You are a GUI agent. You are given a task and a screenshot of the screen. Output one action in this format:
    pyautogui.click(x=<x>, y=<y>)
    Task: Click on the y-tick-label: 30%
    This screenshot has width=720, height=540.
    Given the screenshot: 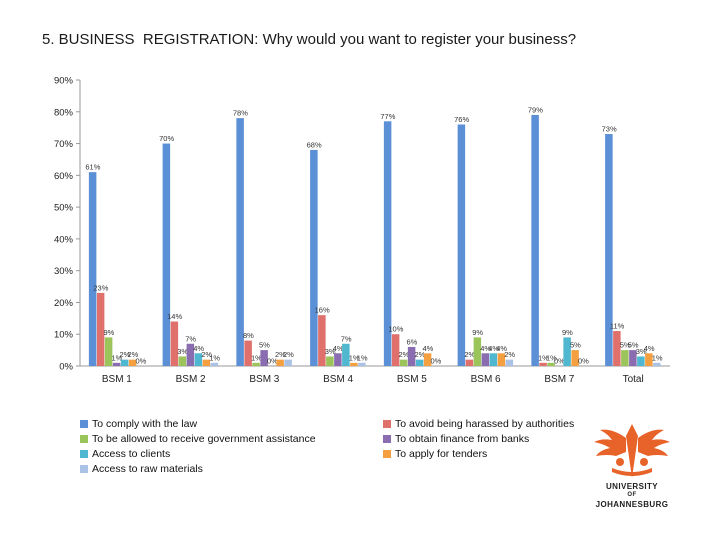 What is the action you would take?
    pyautogui.click(x=64, y=271)
    